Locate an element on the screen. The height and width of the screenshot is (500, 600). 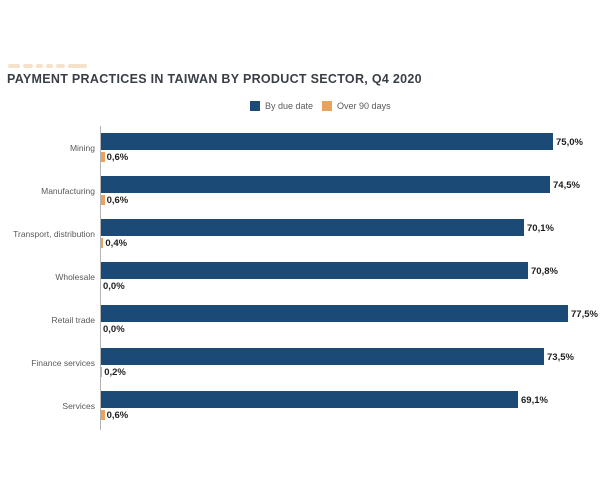
faded-watermark is located at coordinates (47, 66).